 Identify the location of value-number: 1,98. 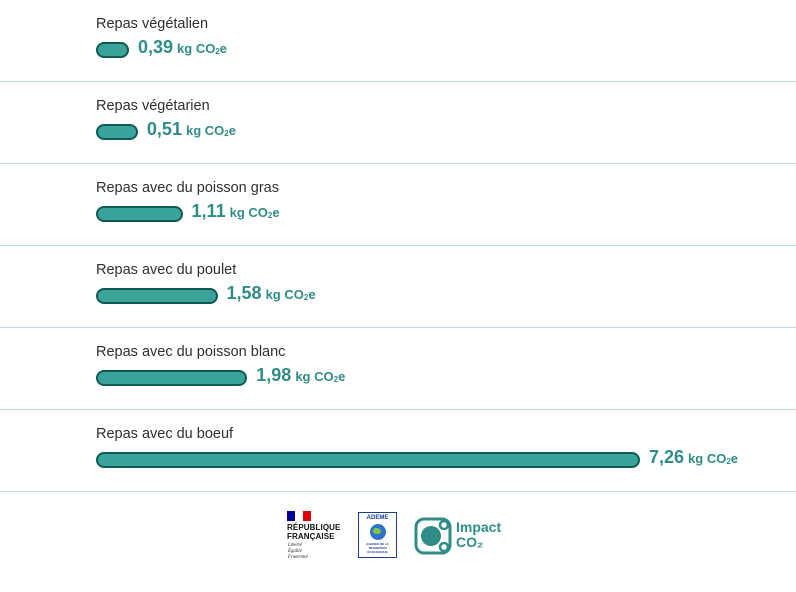
(274, 375).